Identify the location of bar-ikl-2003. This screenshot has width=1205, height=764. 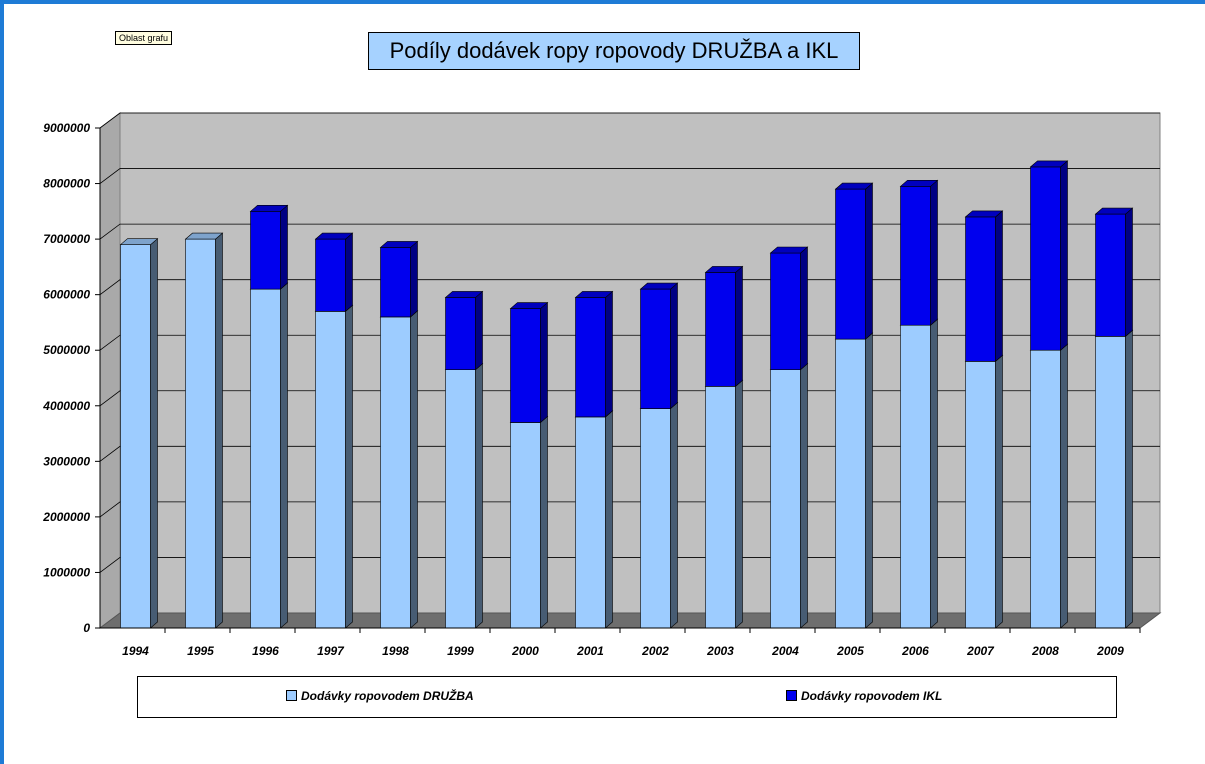
(724, 326).